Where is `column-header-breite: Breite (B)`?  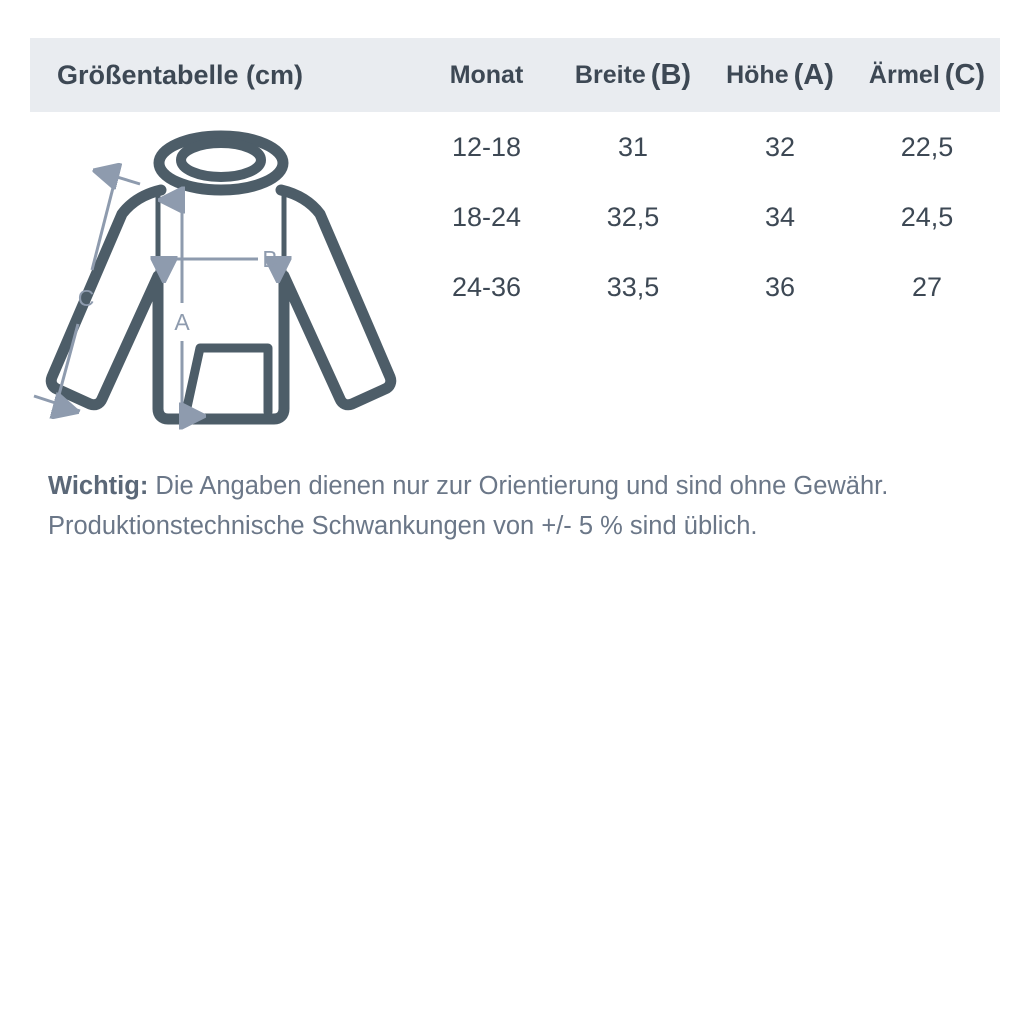
column-header-breite: Breite (B) is located at coordinates (633, 75).